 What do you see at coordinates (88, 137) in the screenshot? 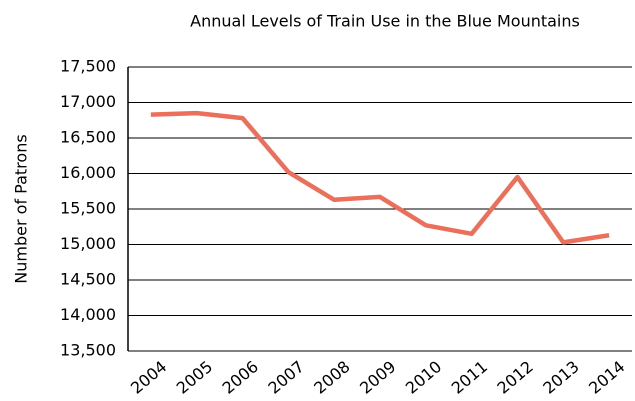
I see `y-tick-label: 16,500` at bounding box center [88, 137].